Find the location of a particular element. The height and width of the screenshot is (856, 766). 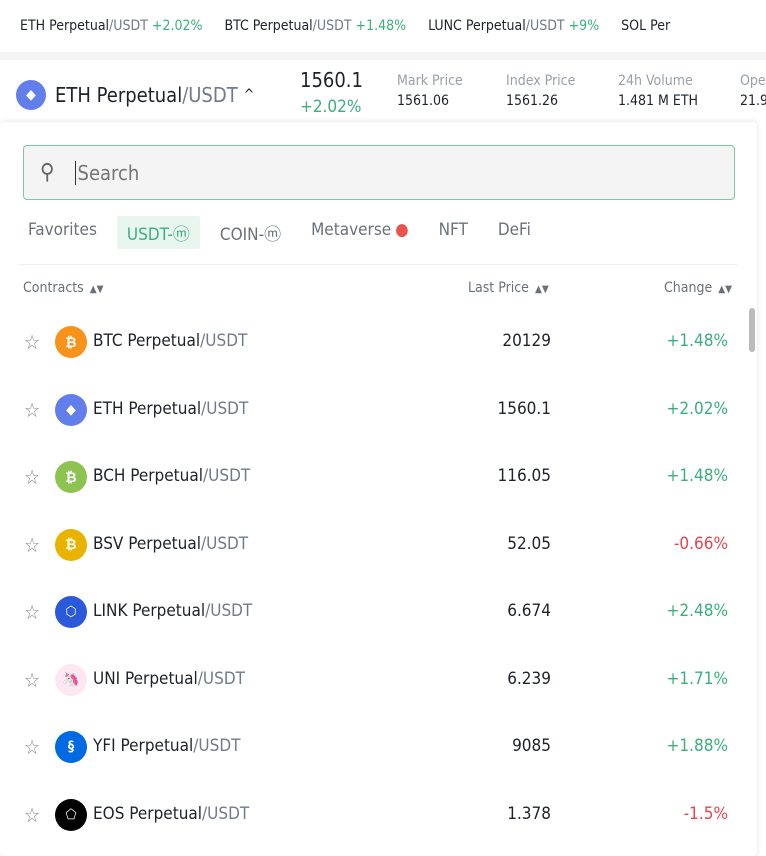

chevron-up-icon: ^ is located at coordinates (249, 95).